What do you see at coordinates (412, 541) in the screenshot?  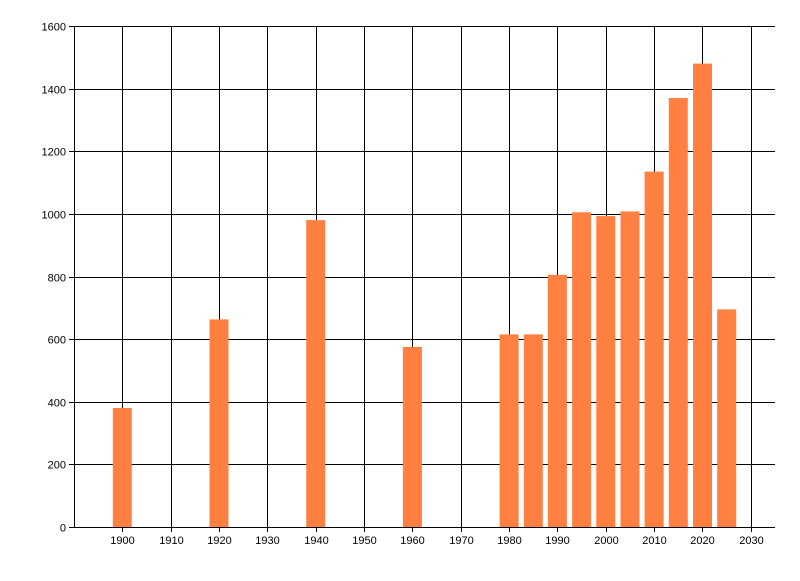 I see `x-tick-label: 1960` at bounding box center [412, 541].